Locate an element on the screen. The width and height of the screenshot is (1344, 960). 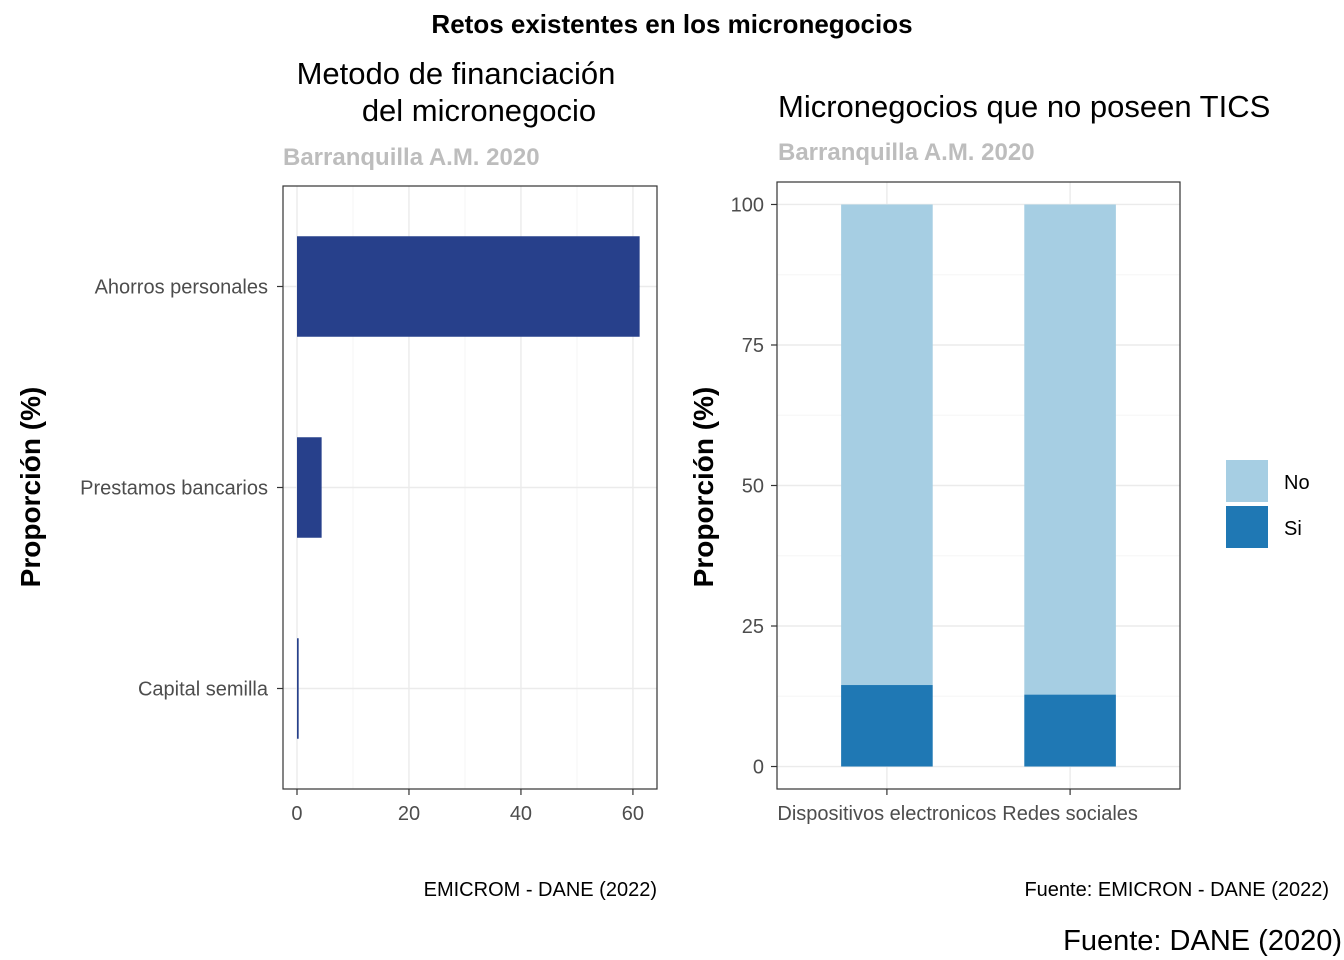
right-y-tick-label: 75 is located at coordinates (753, 346).